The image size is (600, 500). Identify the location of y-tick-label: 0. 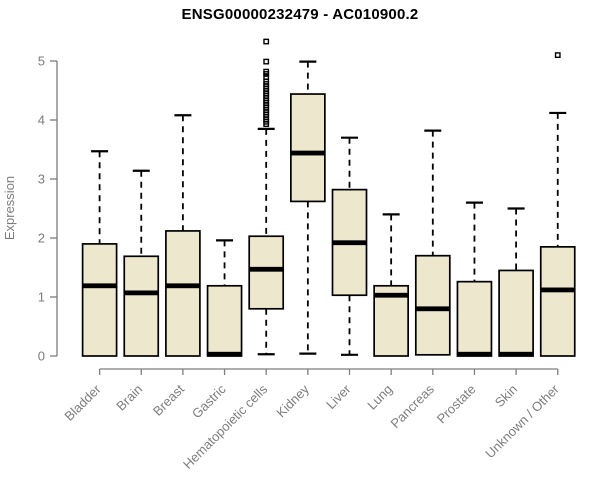
(41, 356).